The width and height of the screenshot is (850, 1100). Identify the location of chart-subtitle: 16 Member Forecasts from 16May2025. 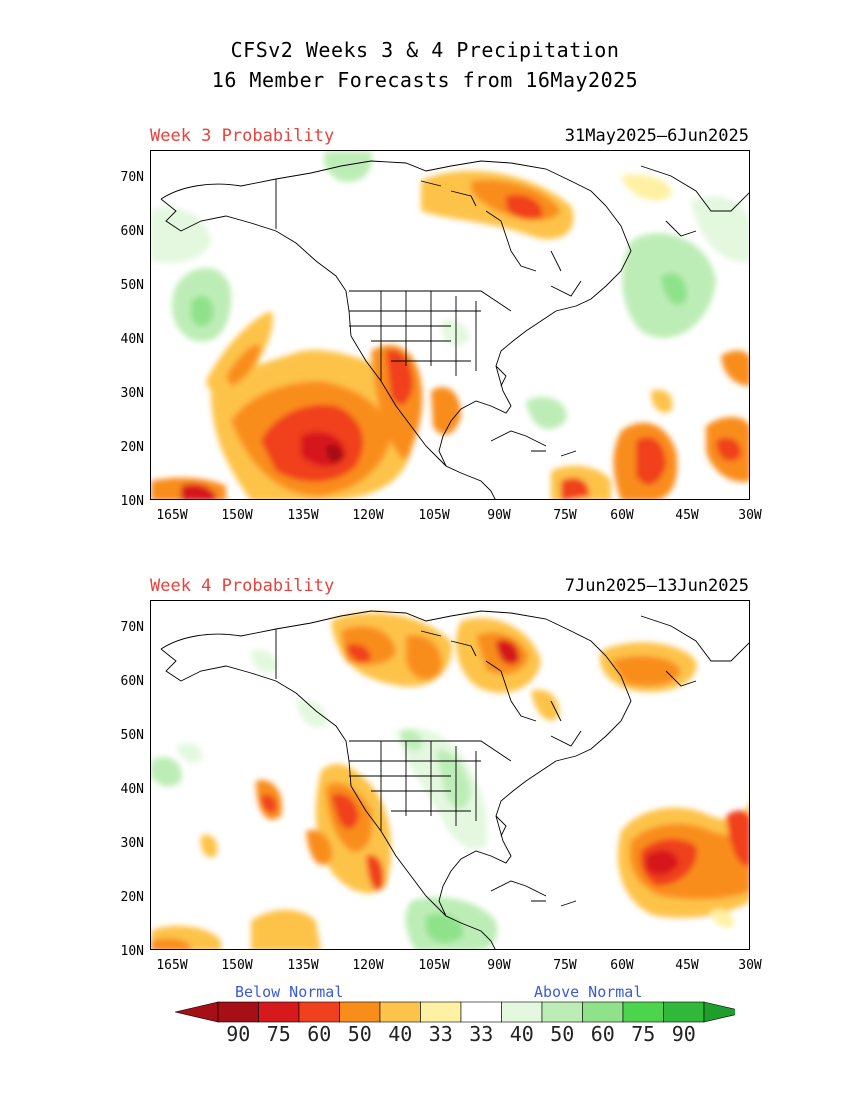
(425, 80).